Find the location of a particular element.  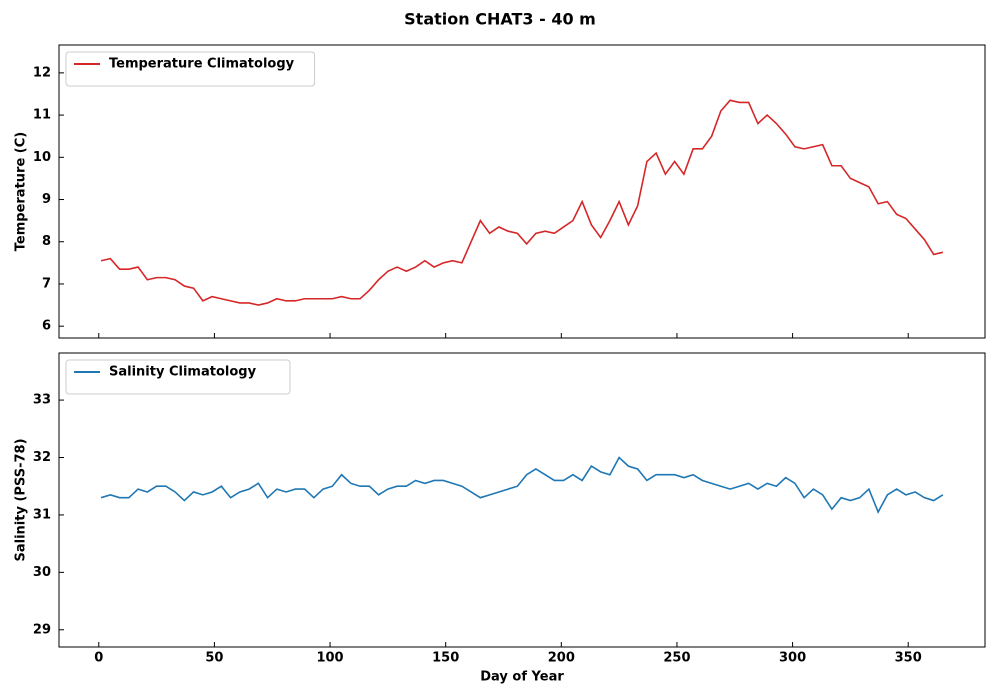

x-tick-label: 150 is located at coordinates (445, 658).